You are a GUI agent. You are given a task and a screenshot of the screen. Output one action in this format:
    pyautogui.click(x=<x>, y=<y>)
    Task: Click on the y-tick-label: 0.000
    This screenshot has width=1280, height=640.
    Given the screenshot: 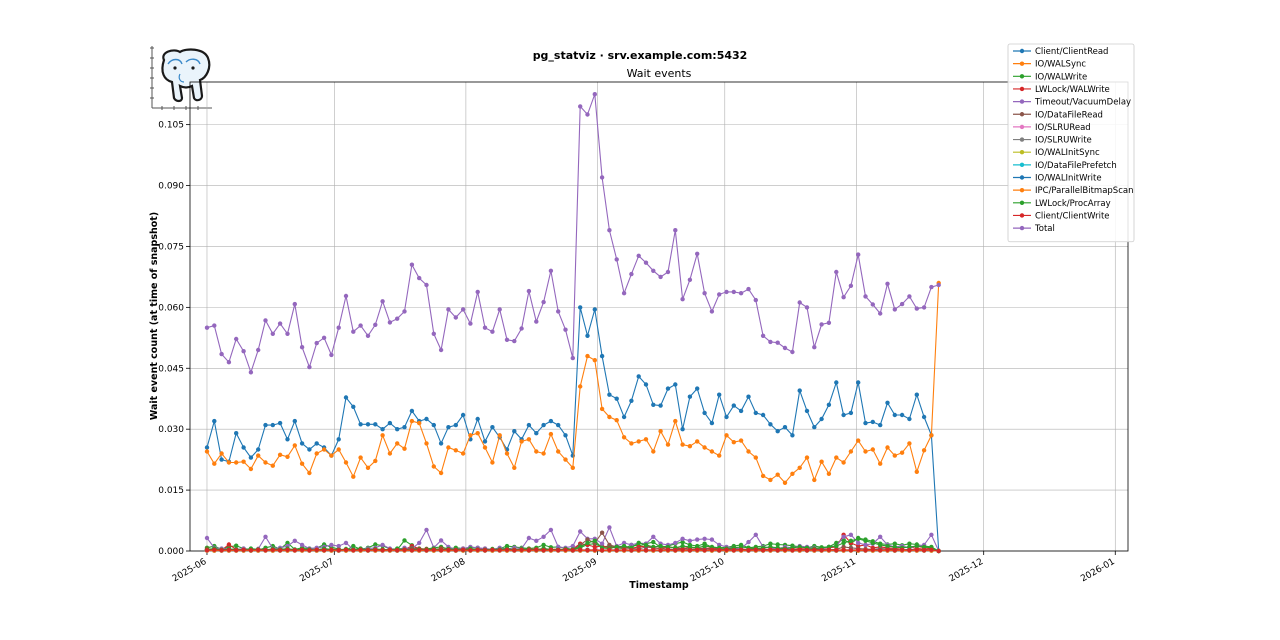 What is the action you would take?
    pyautogui.click(x=171, y=552)
    